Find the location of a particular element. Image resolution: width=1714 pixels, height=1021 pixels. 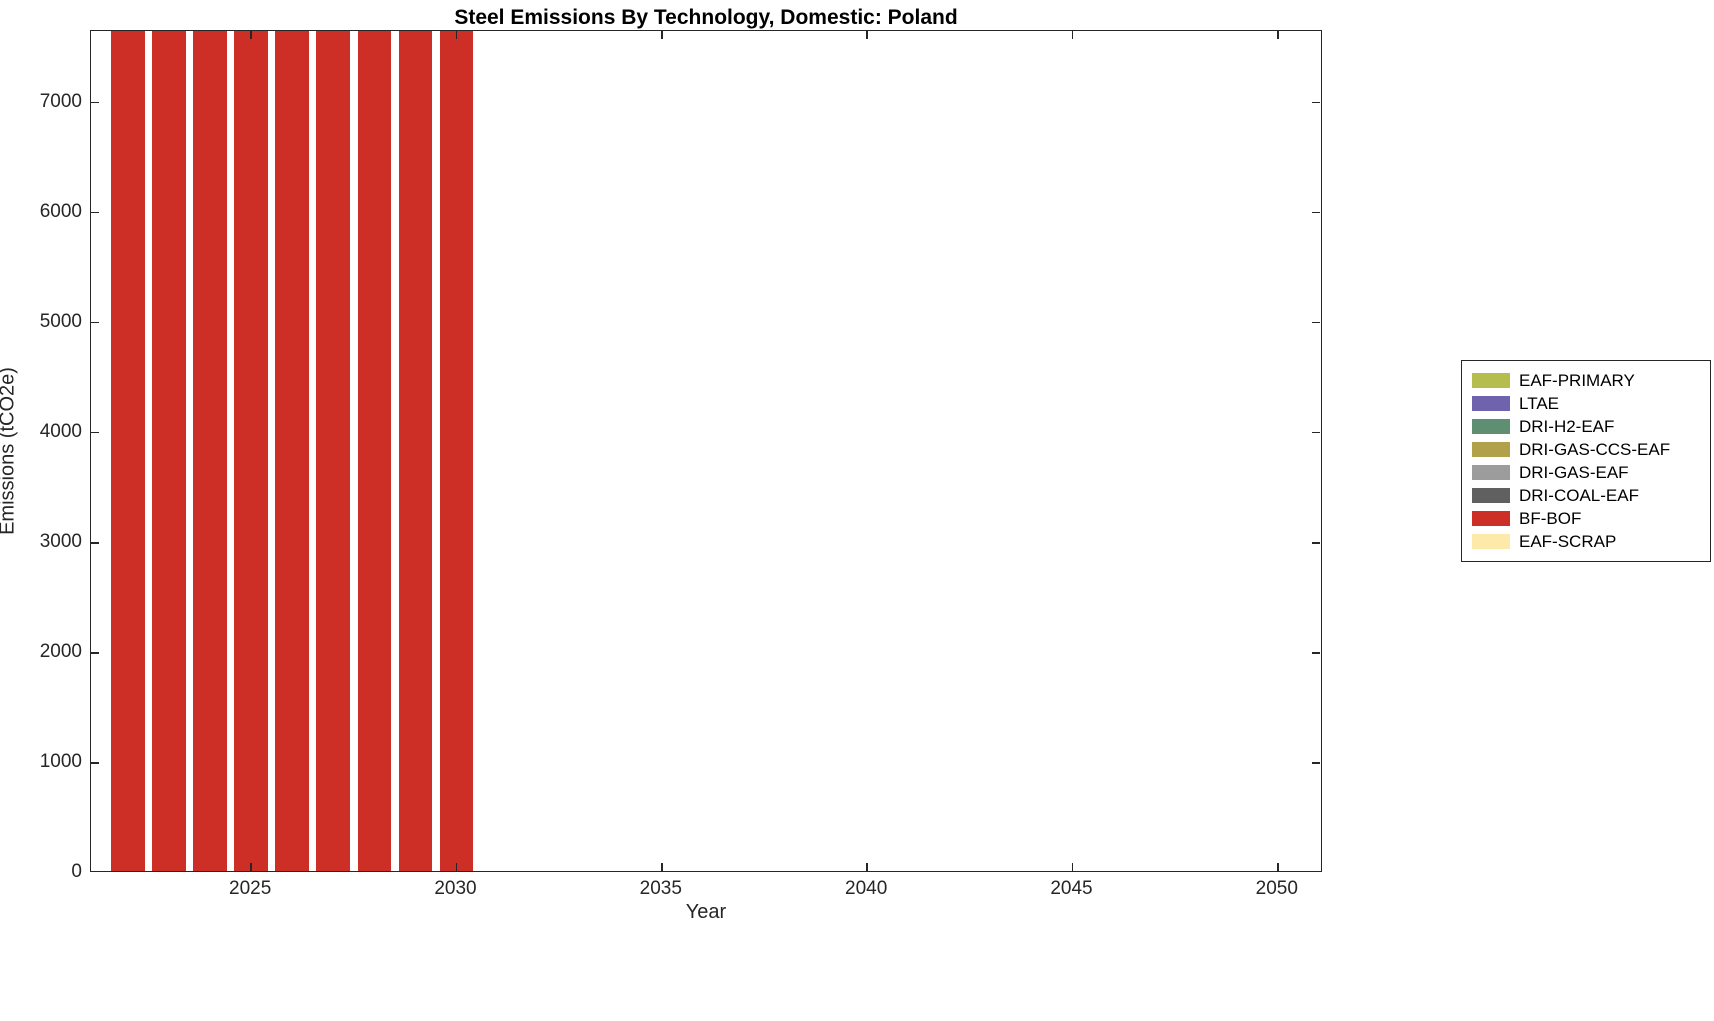

legend-item-dri-gas-eaf: DRI-GAS-EAF is located at coordinates (1586, 472).